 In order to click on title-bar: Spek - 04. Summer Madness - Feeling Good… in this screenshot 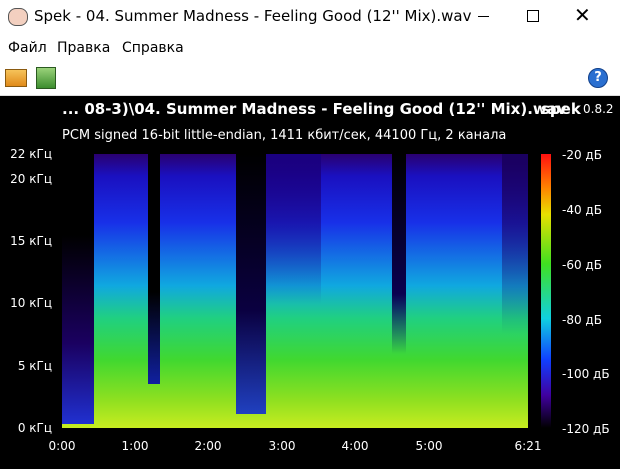, I will do `click(310, 16)`.